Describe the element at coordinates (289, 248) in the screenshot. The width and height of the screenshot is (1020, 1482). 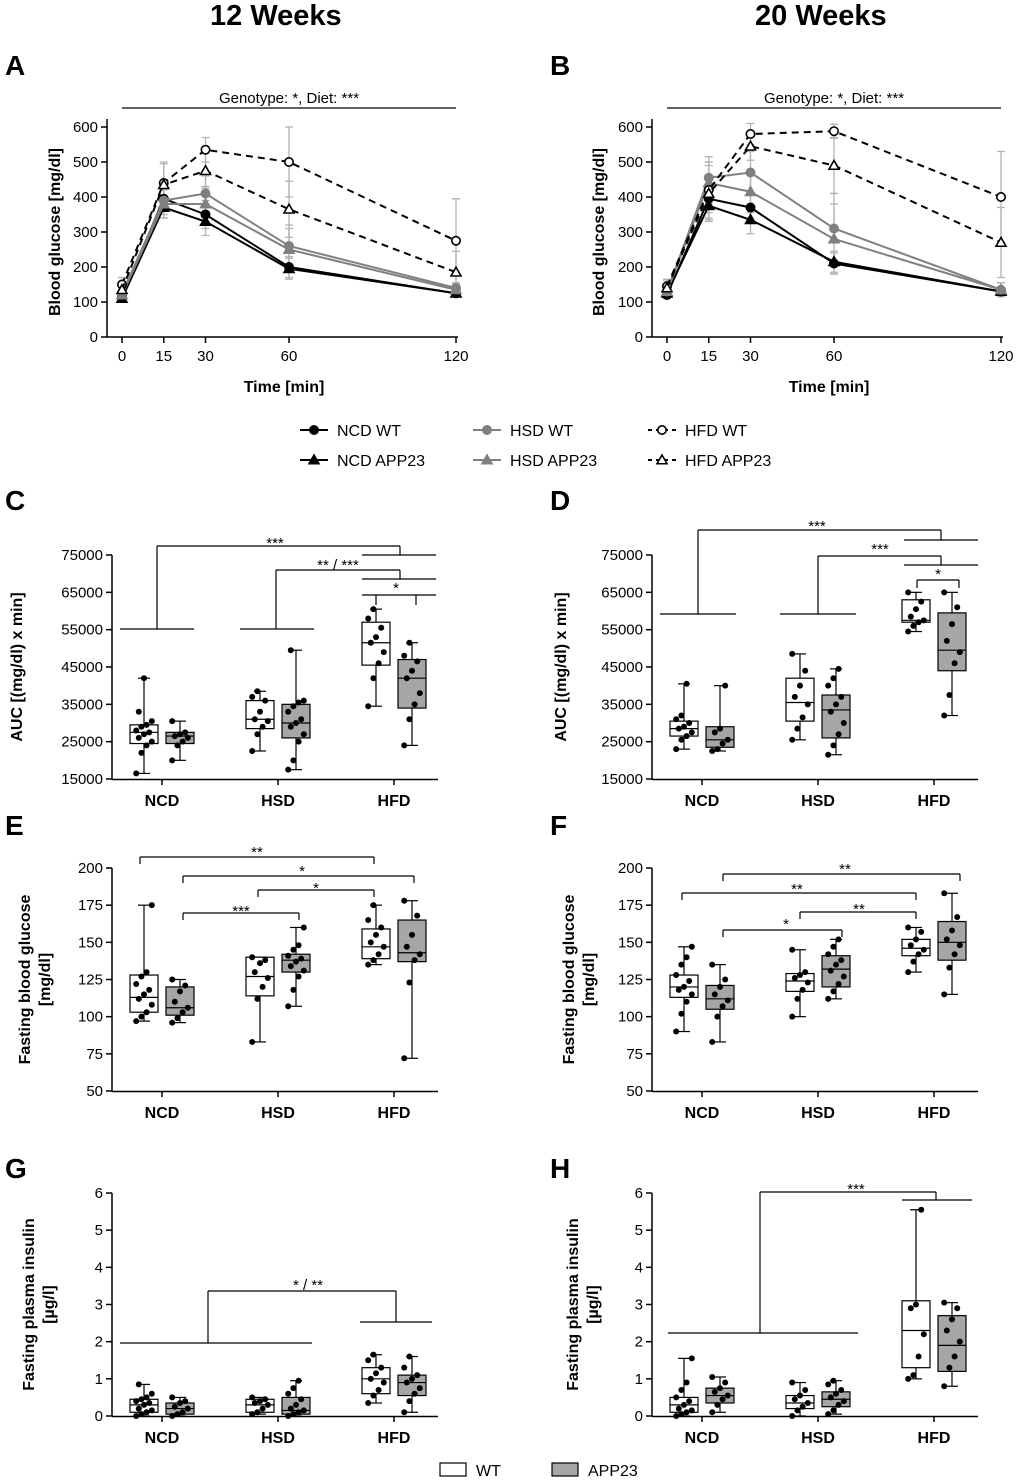
I see `data-point-hsd-app23` at that location.